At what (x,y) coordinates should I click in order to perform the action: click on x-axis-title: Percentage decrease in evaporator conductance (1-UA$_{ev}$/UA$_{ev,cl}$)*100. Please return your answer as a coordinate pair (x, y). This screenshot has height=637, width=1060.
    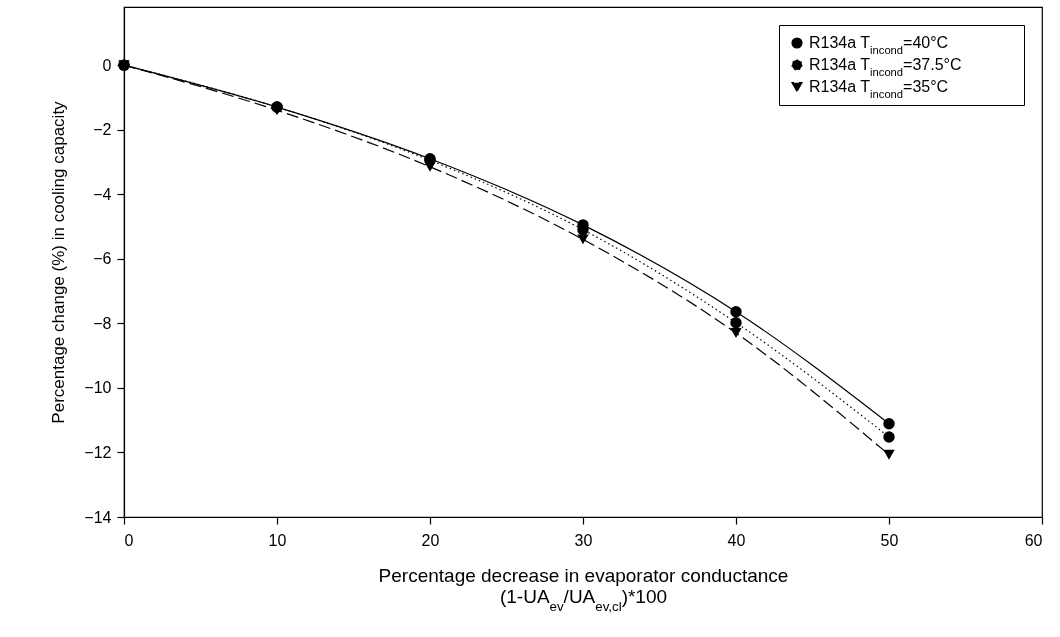
    Looking at the image, I should click on (583, 588).